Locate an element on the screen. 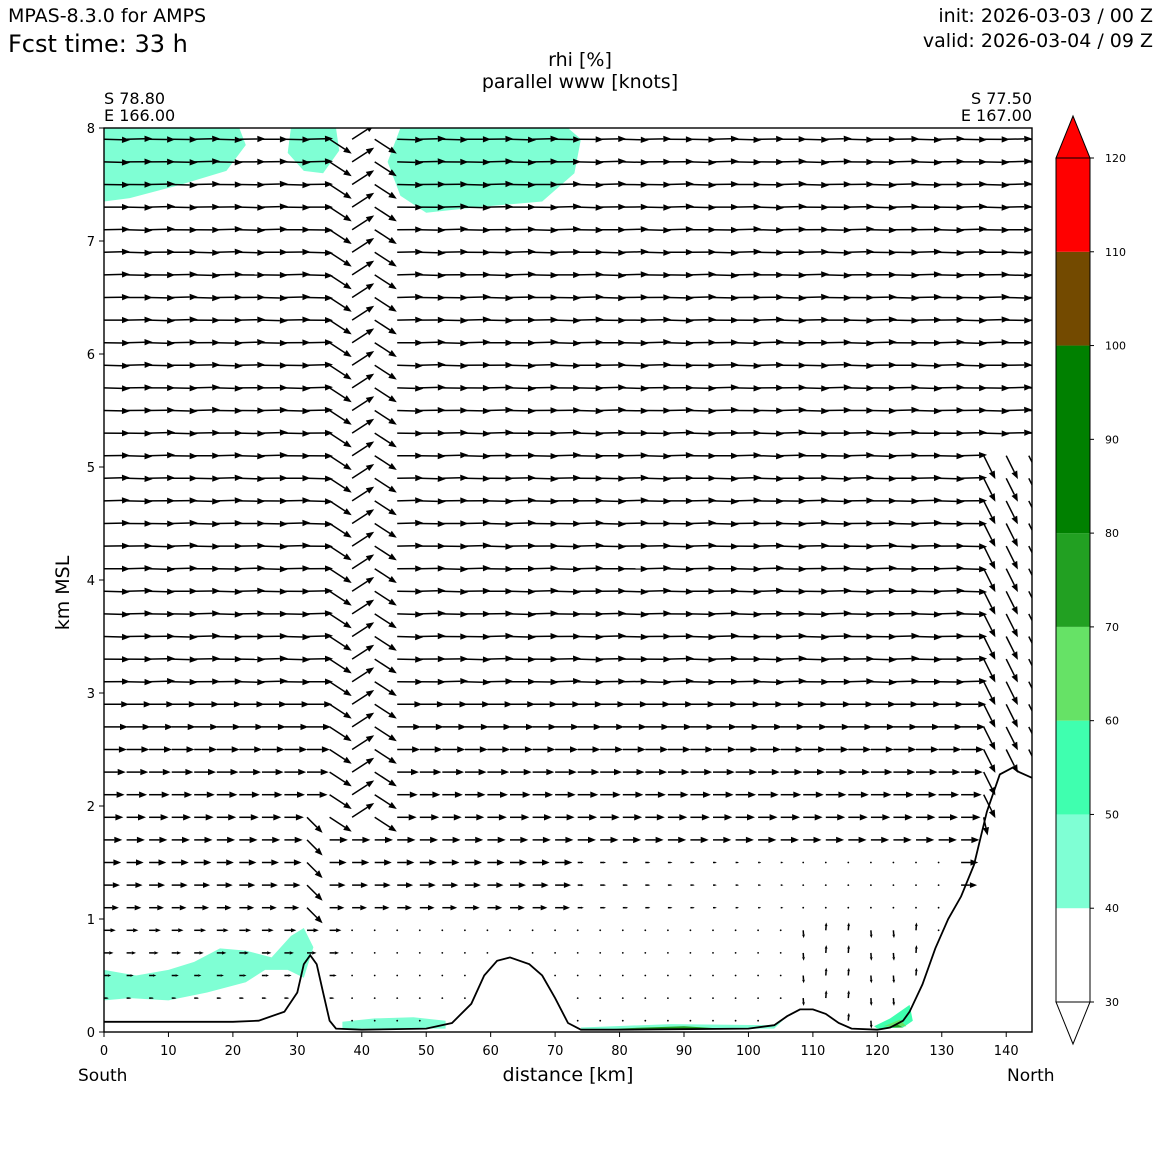  x-tick-label: 20 is located at coordinates (233, 1051).